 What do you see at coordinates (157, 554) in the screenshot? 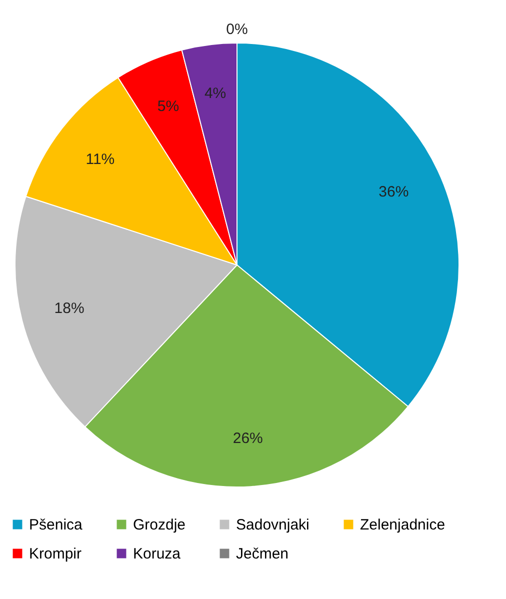
I see `legend-label: Koruza` at bounding box center [157, 554].